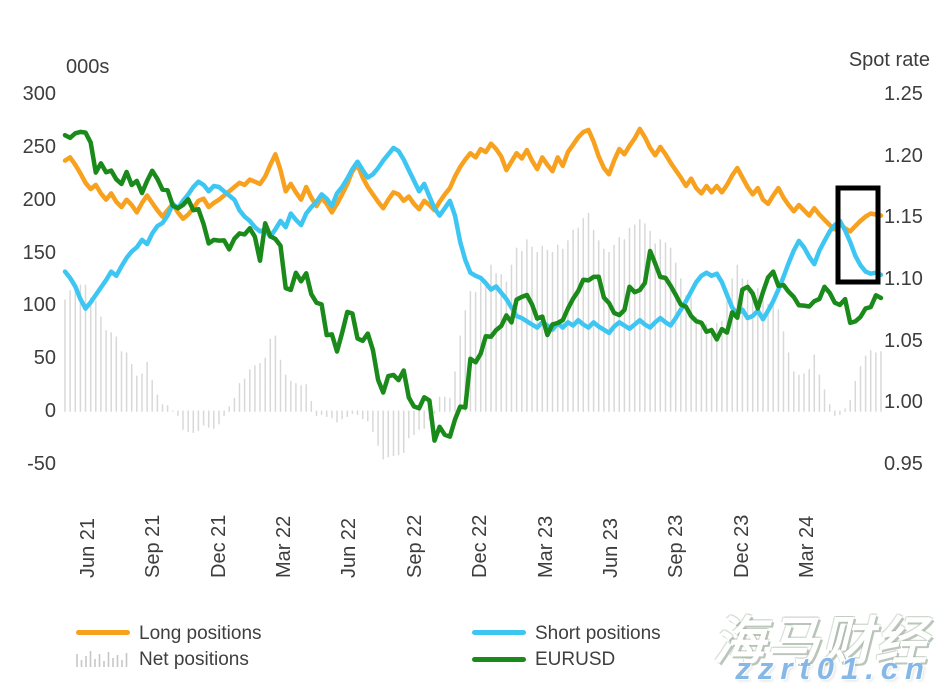 The height and width of the screenshot is (691, 937). What do you see at coordinates (153, 546) in the screenshot?
I see `x-tick-Sep-21: Sep 21` at bounding box center [153, 546].